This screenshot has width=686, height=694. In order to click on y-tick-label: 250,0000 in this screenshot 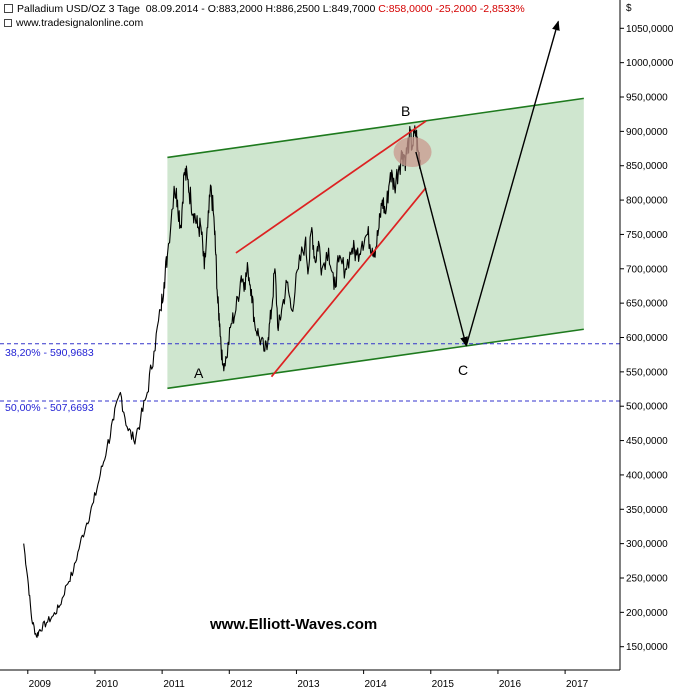, I will do `click(647, 578)`.